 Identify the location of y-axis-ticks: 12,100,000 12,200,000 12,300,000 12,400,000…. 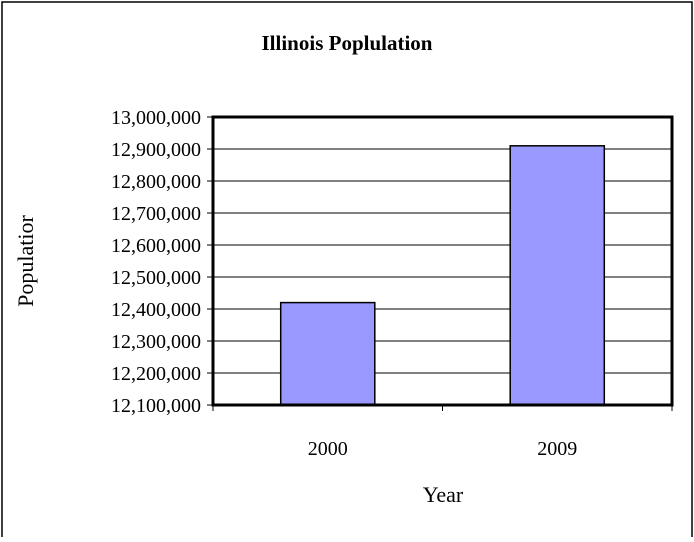
(162, 262).